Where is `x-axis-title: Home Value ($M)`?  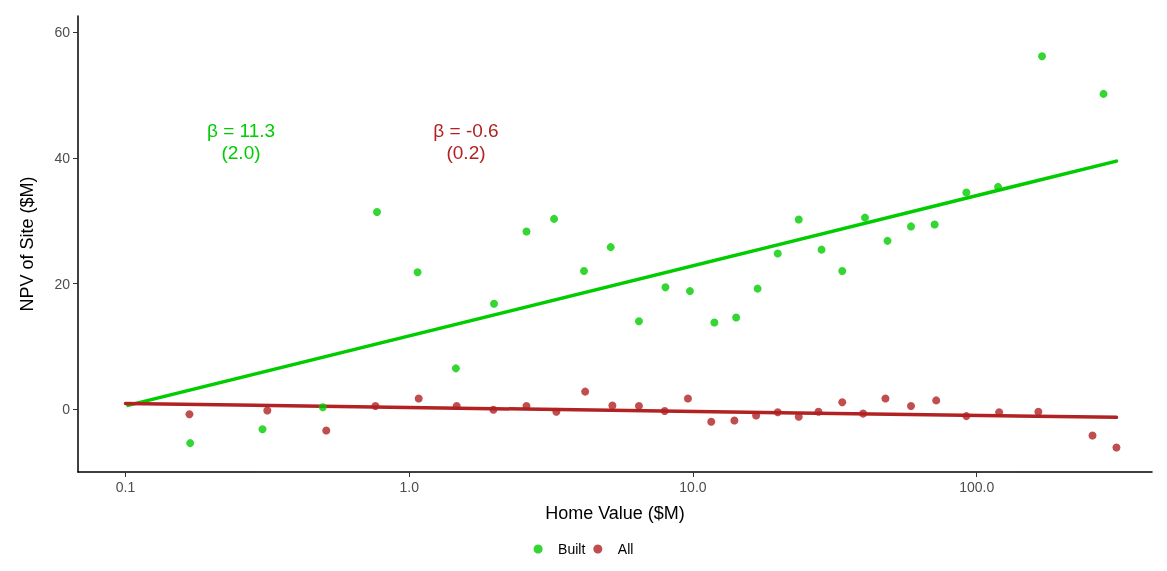
x-axis-title: Home Value ($M) is located at coordinates (615, 513).